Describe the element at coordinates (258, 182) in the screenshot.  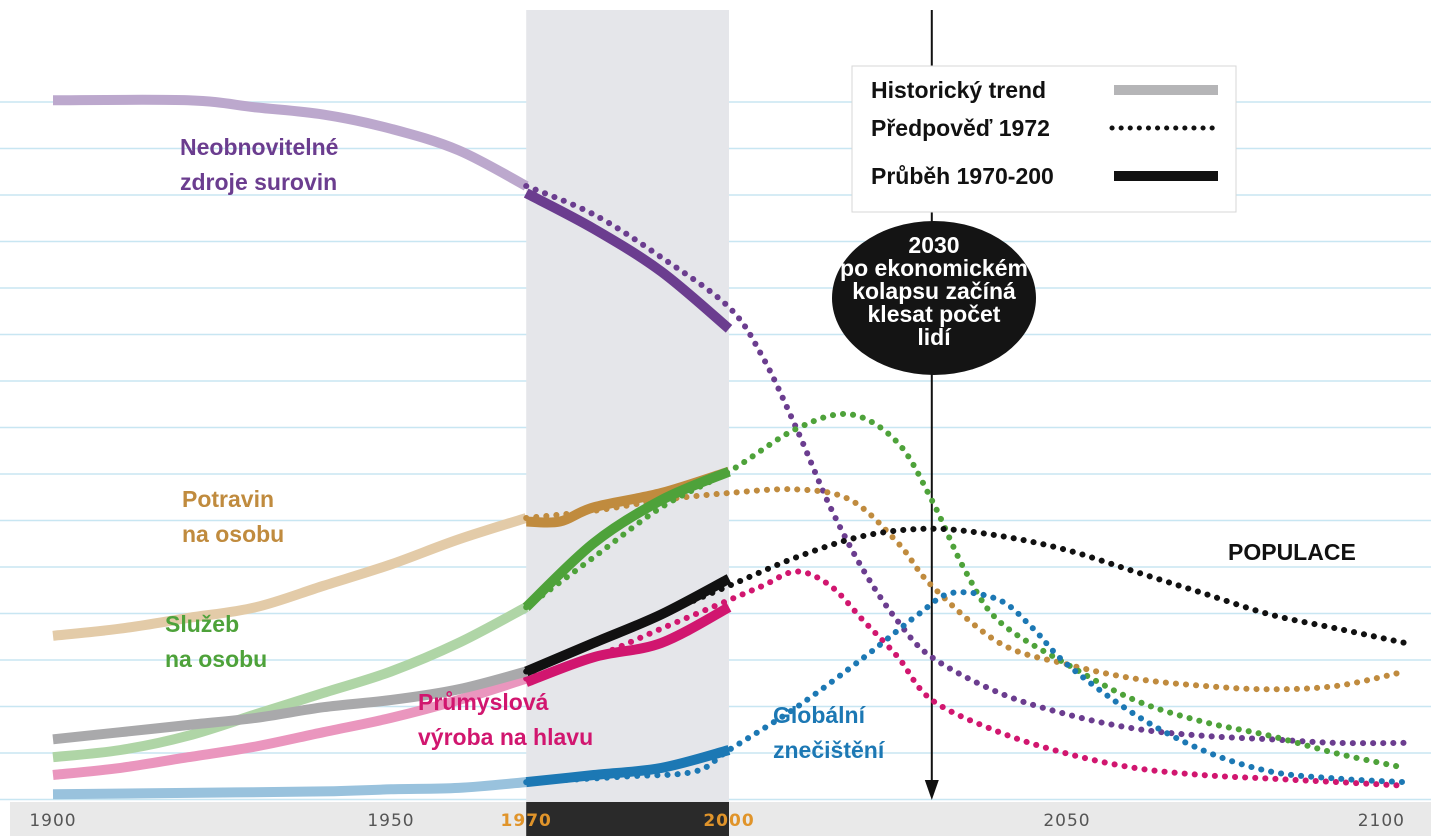
I see `label-resources: zdroje surovin` at that location.